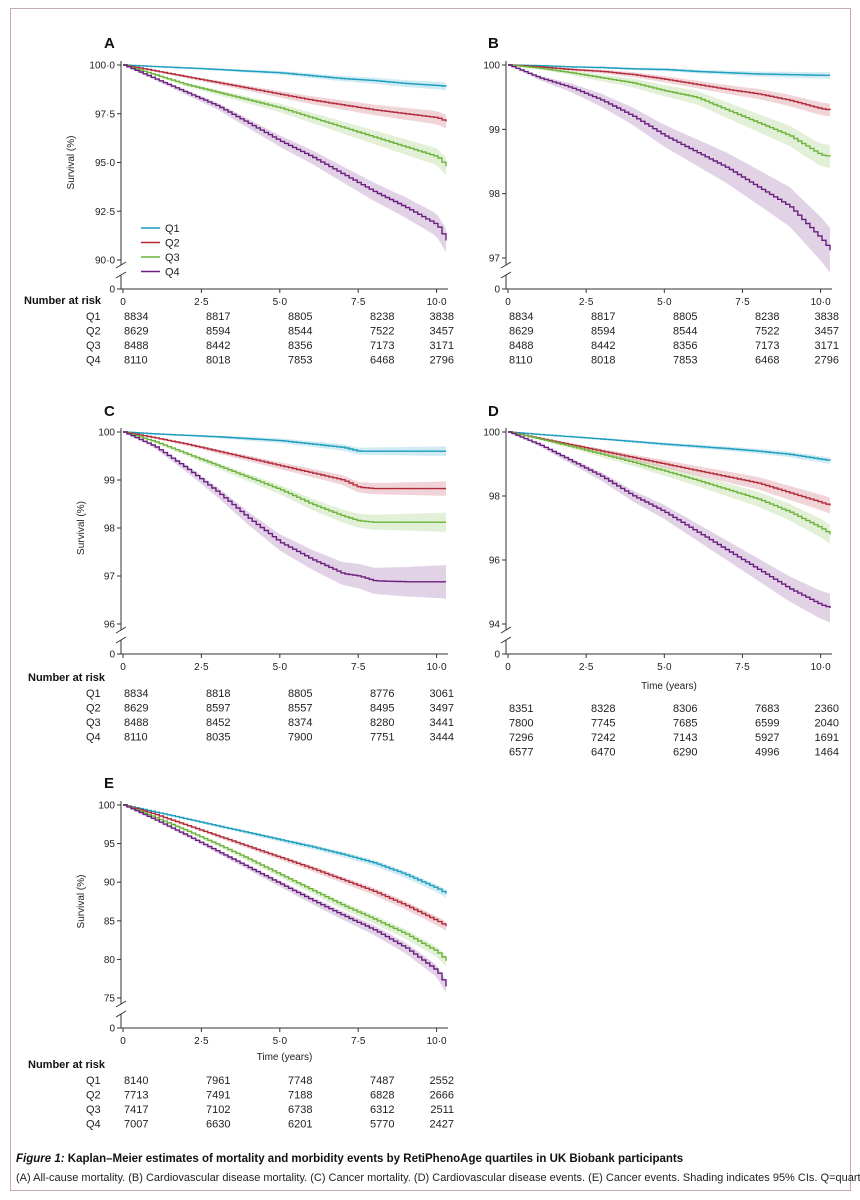 This screenshot has height=1200, width=860. I want to click on risk-cell: 3061, so click(442, 694).